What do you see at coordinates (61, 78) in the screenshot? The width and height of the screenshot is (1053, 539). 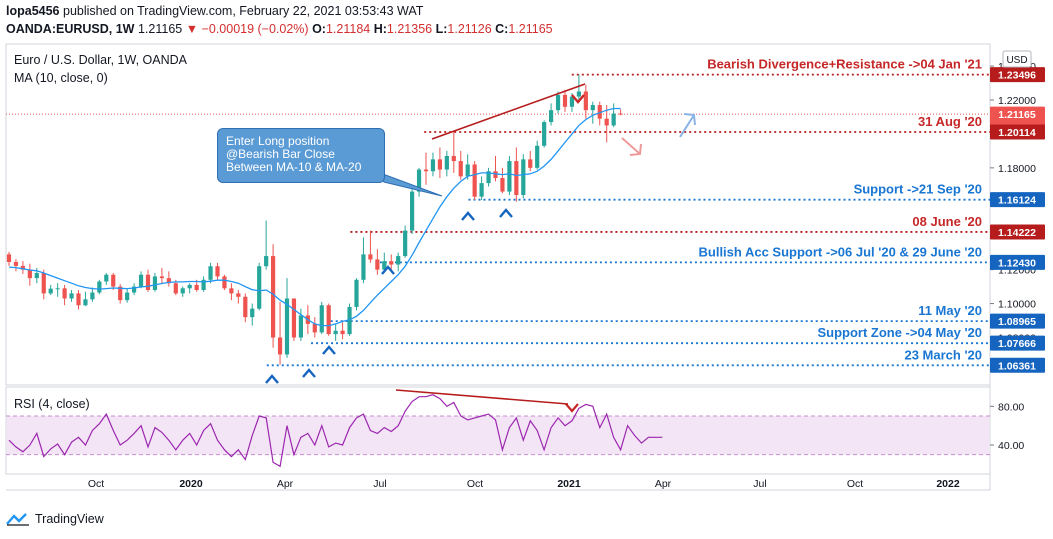 I see `ma-indicator-label: MA (10, close, 0)` at bounding box center [61, 78].